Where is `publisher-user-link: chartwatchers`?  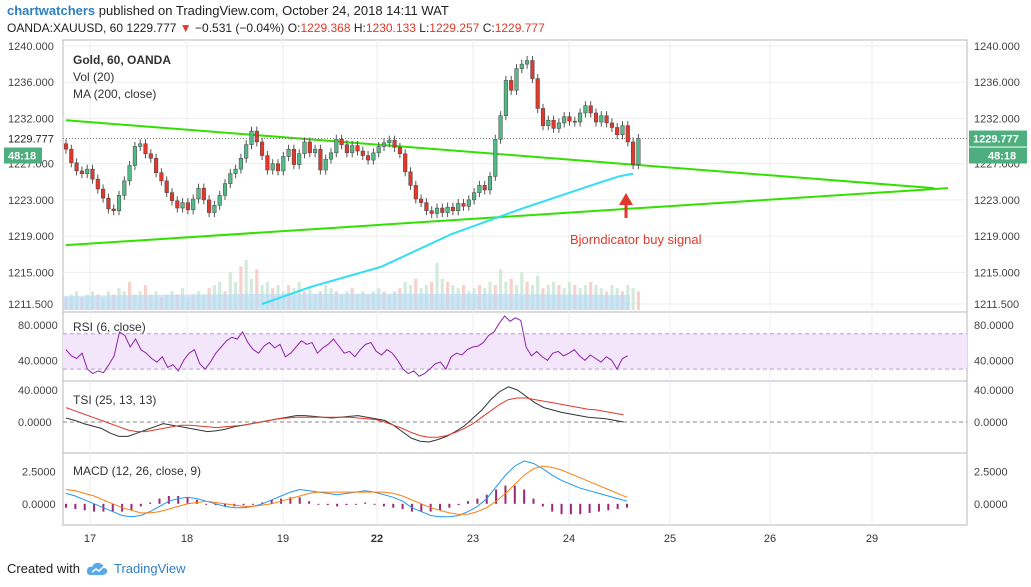
publisher-user-link: chartwatchers is located at coordinates (51, 10).